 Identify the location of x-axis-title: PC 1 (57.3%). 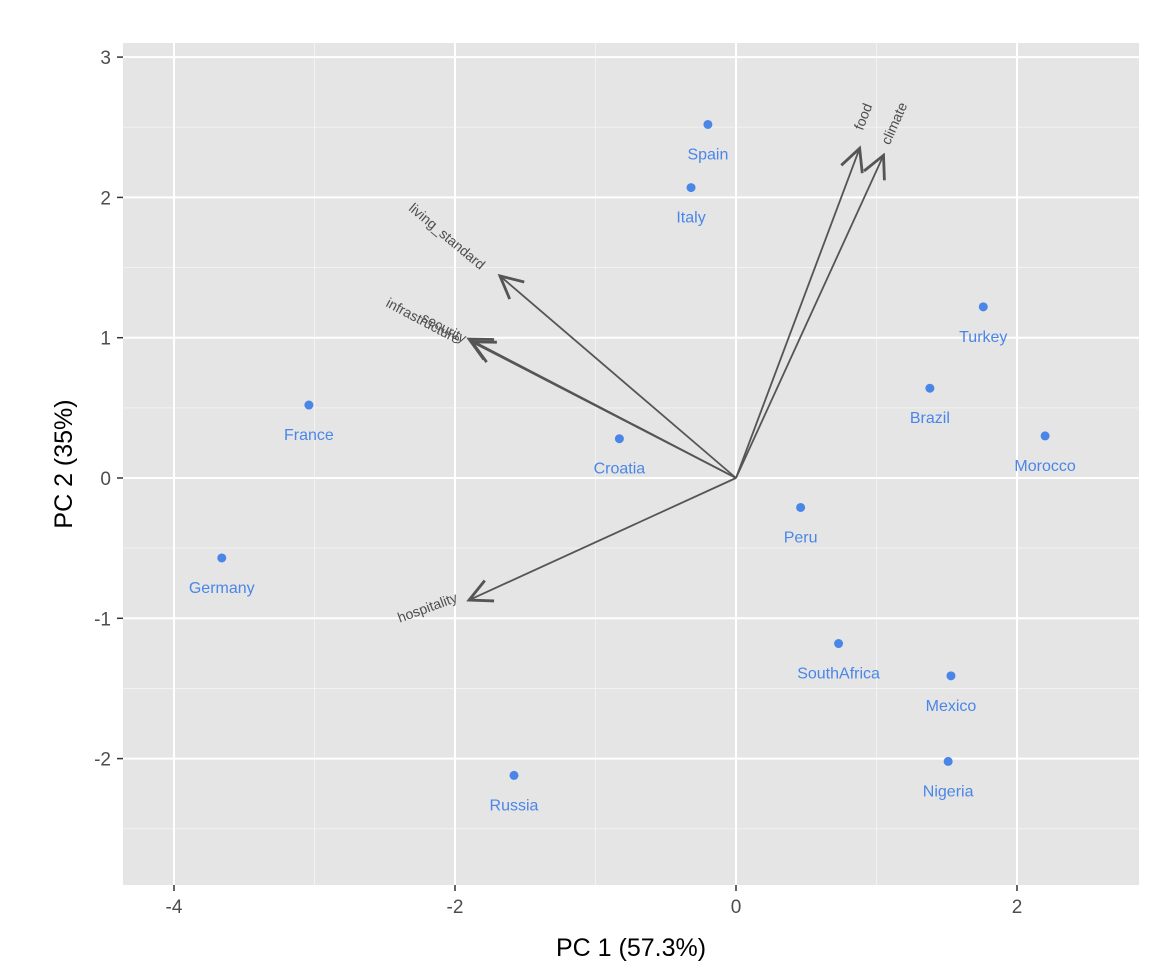
(631, 948).